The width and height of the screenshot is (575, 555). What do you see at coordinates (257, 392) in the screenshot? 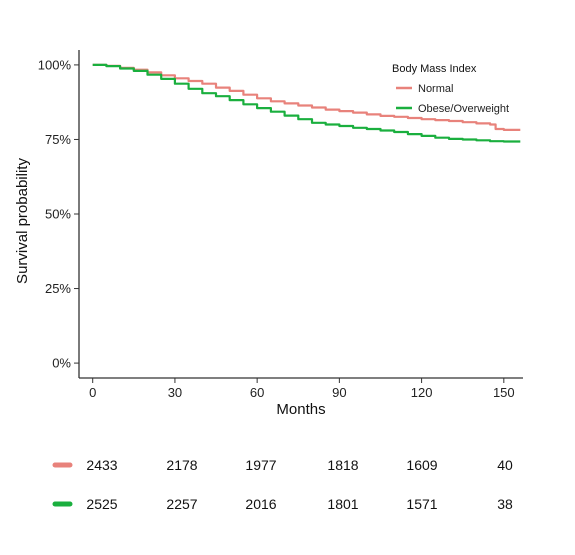
I see `x-tick-label: 60` at bounding box center [257, 392].